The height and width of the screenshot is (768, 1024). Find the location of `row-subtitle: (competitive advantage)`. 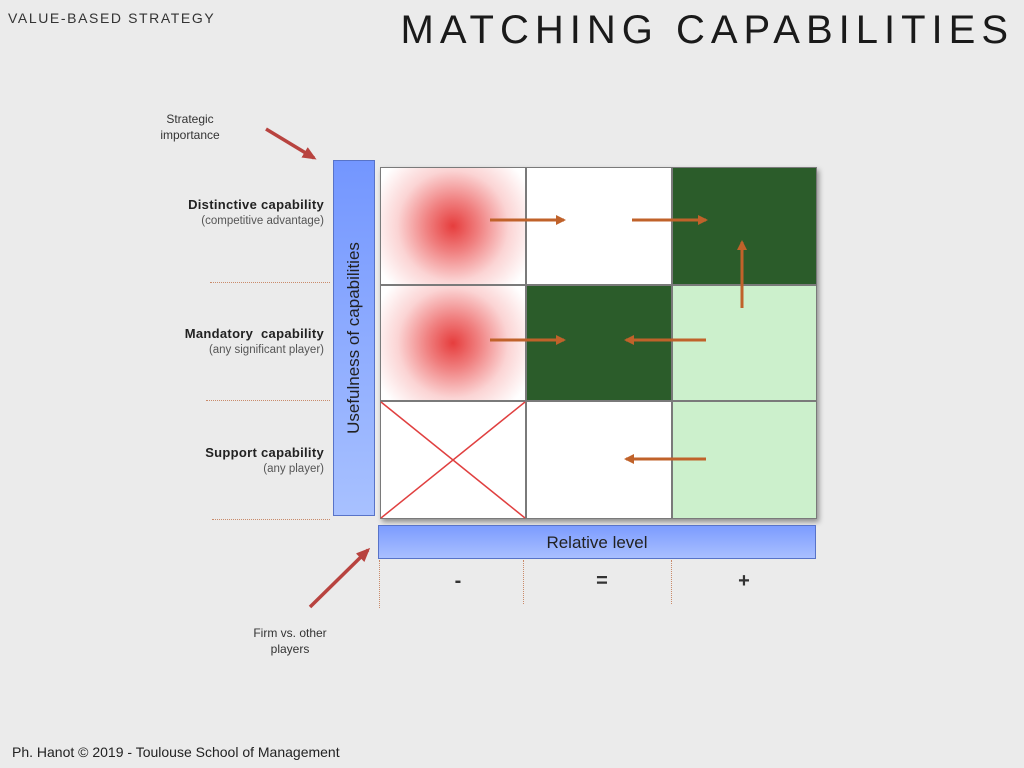

row-subtitle: (competitive advantage) is located at coordinates (262, 221).